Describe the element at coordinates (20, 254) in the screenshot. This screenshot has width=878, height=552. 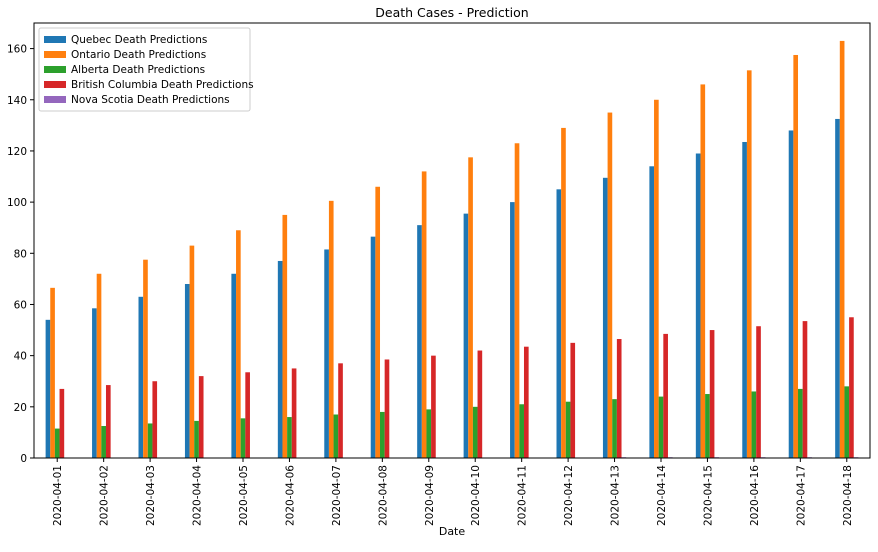
I see `y-tick-label: 80` at that location.